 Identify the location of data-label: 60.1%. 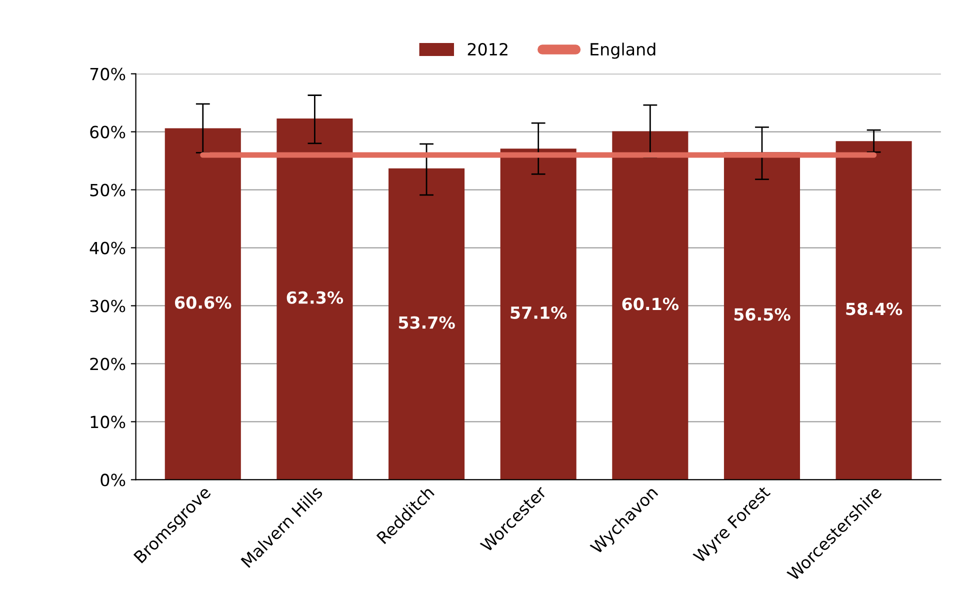
(650, 304).